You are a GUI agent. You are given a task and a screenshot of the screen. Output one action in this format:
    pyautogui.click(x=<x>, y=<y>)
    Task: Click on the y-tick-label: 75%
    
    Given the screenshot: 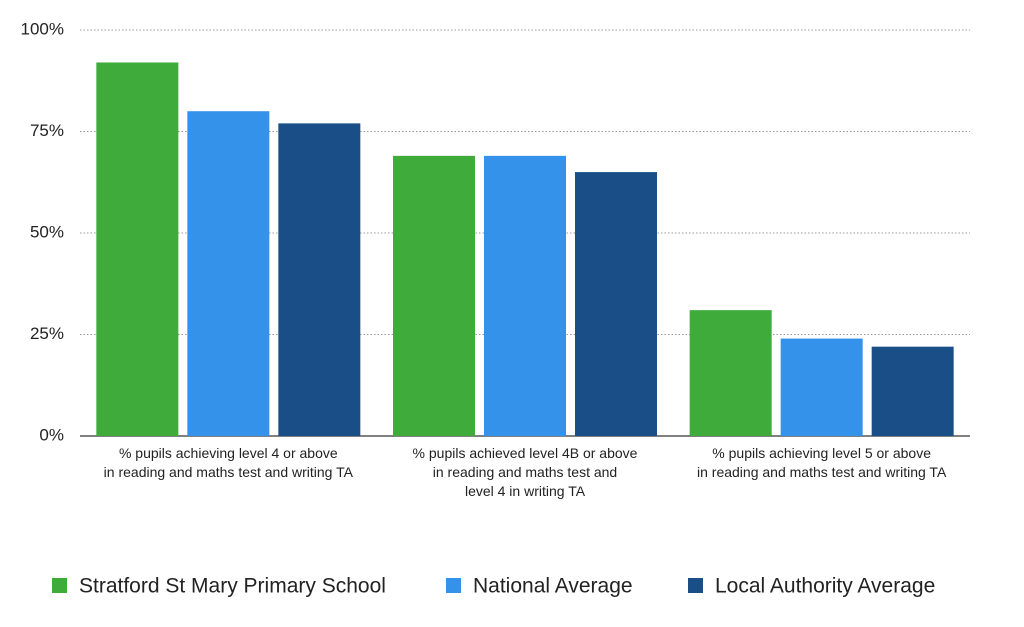 What is the action you would take?
    pyautogui.click(x=47, y=130)
    